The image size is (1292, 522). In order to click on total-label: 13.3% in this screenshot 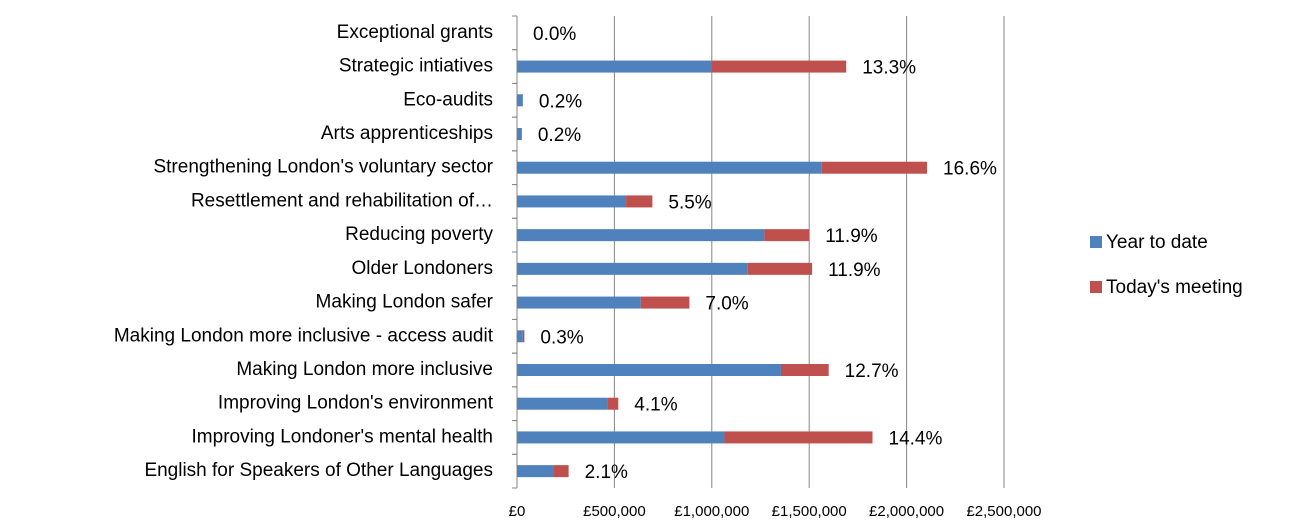, I will do `click(889, 68)`.